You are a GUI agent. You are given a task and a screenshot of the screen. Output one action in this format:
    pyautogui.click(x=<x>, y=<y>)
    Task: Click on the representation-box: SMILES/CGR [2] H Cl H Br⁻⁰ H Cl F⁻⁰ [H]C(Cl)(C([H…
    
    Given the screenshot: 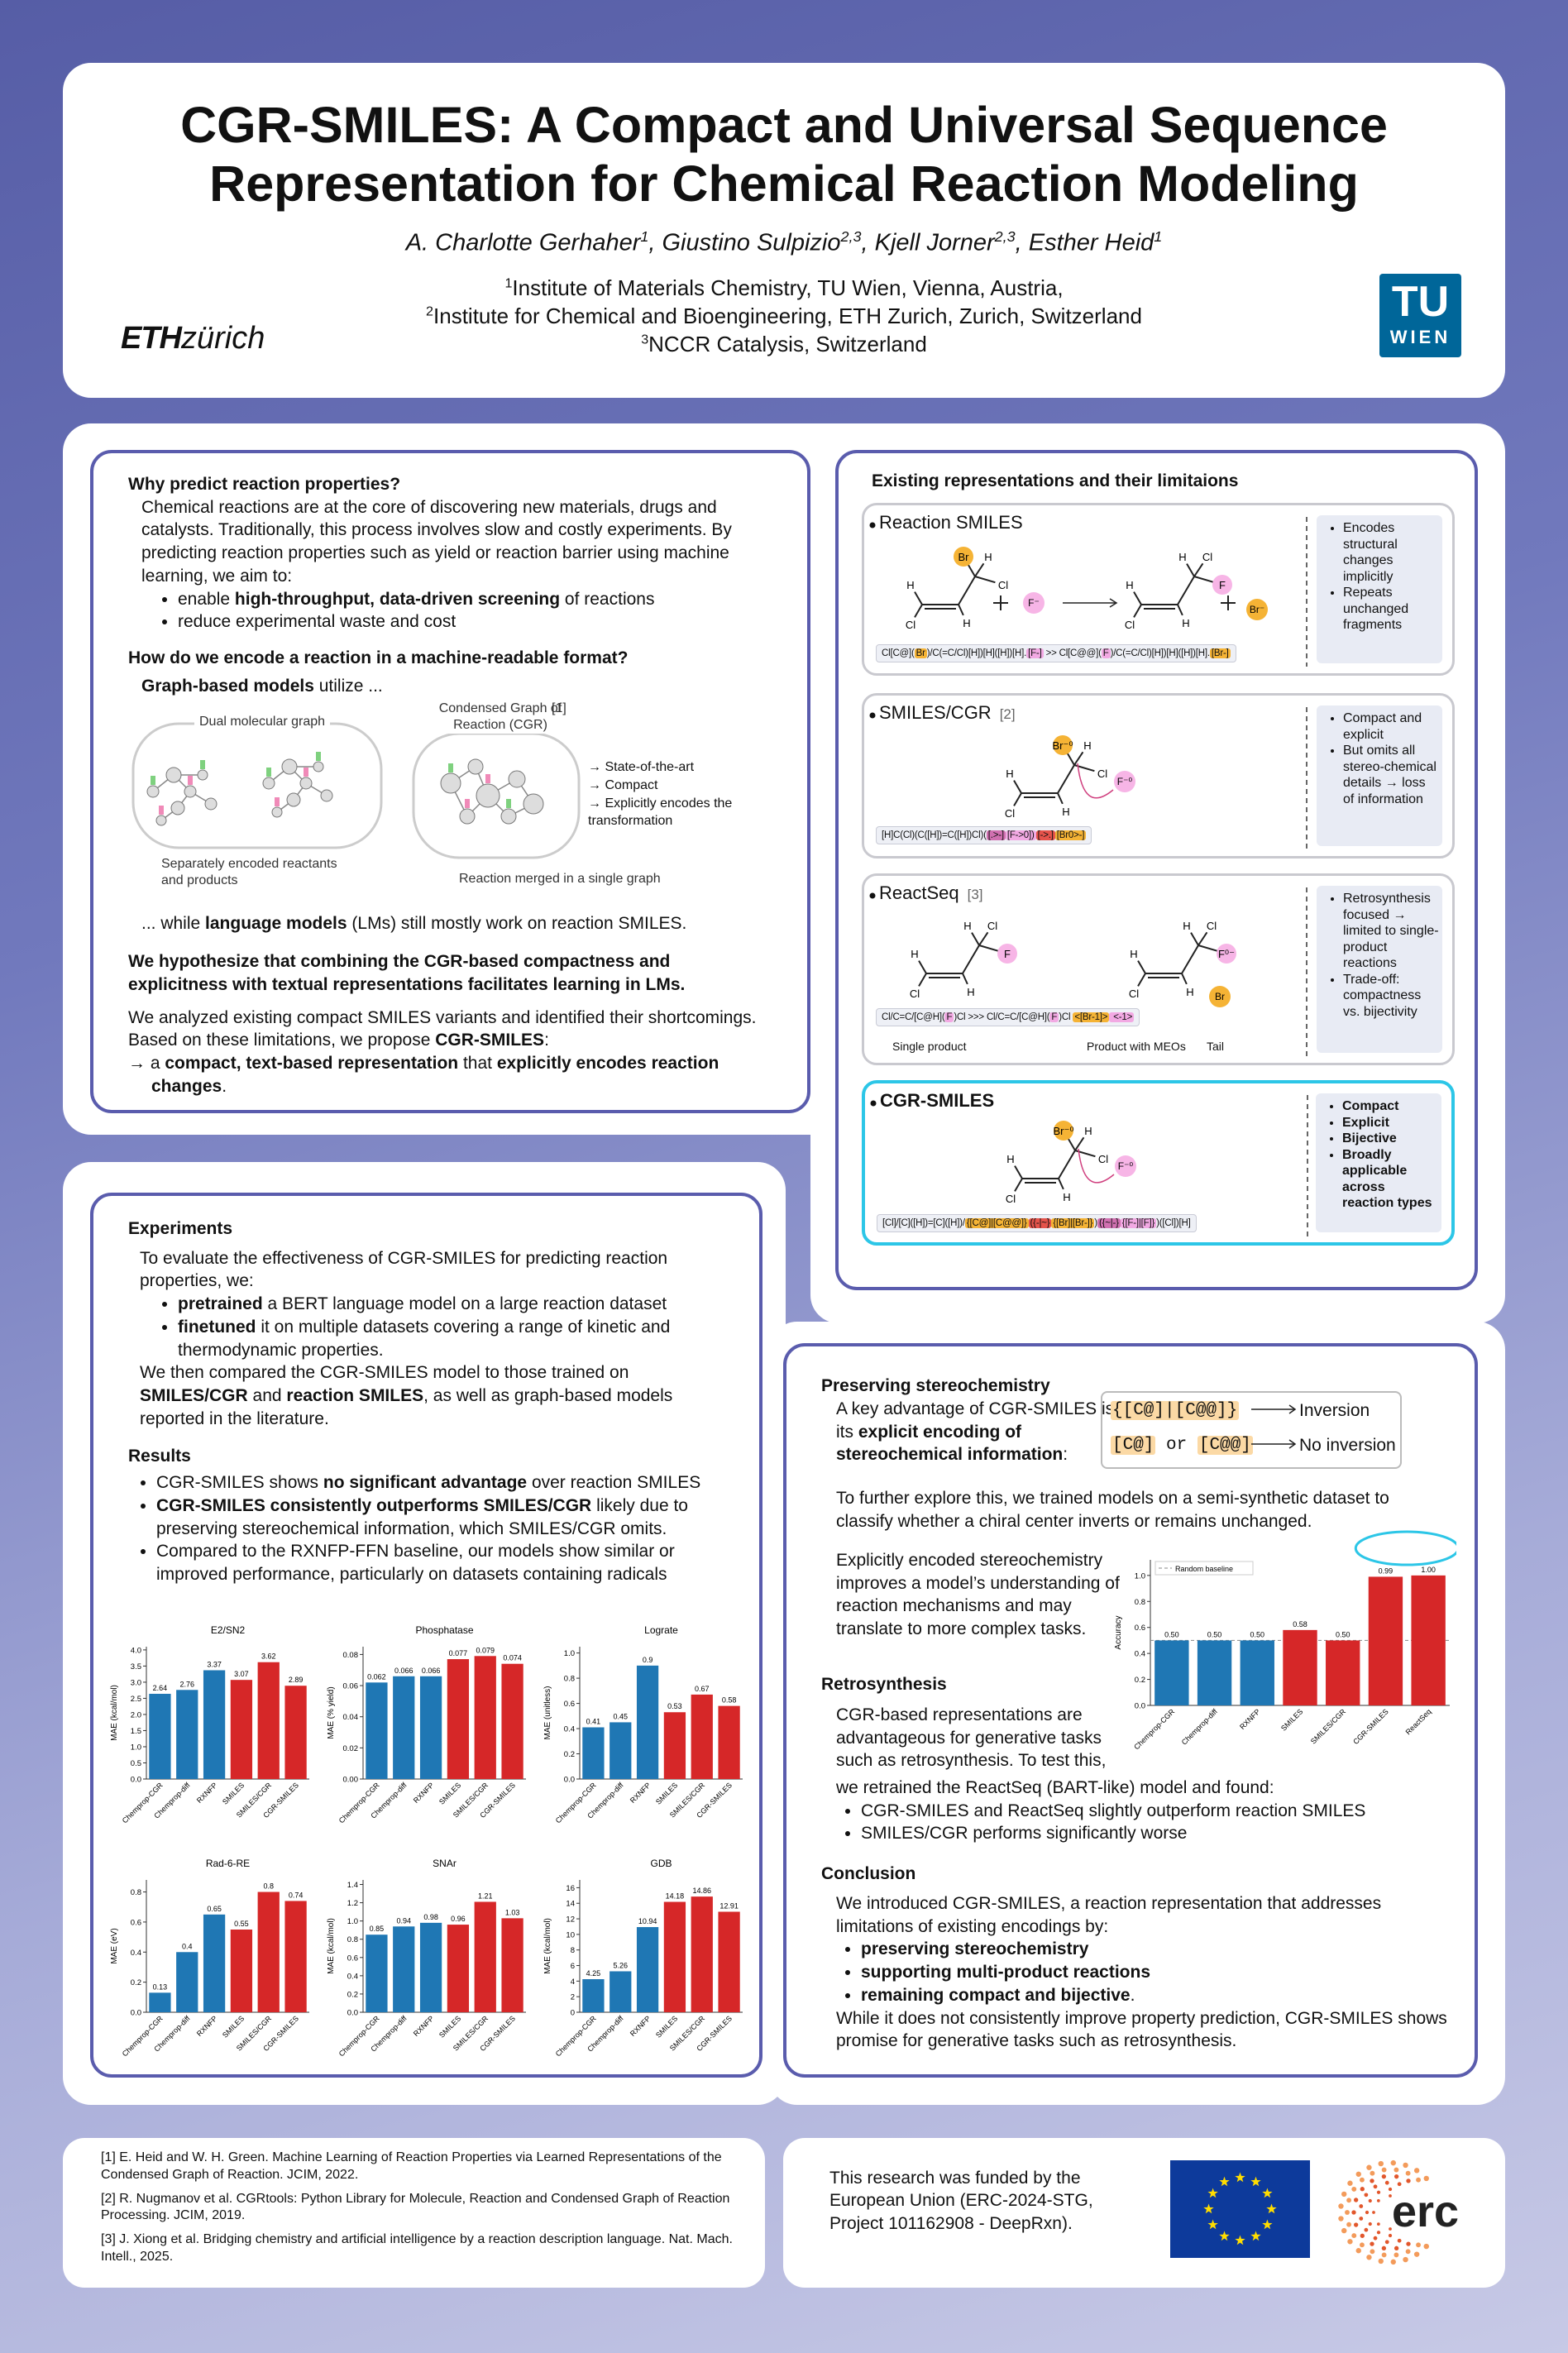 What is the action you would take?
    pyautogui.click(x=1158, y=775)
    